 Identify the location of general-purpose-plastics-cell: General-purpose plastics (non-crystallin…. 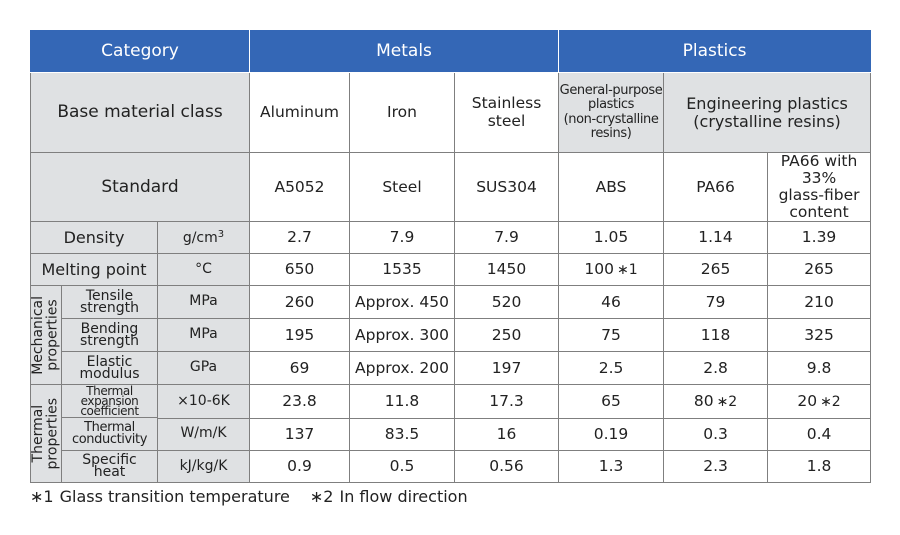
(611, 112).